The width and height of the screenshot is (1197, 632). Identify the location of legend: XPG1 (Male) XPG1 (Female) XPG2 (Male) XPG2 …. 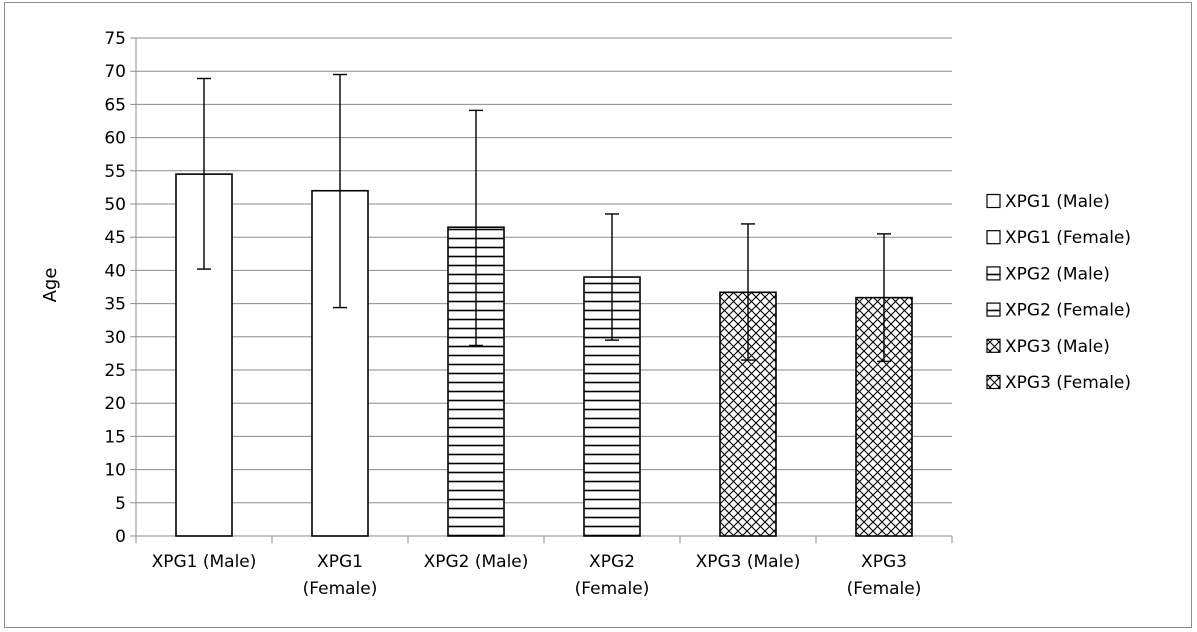
(1058, 292).